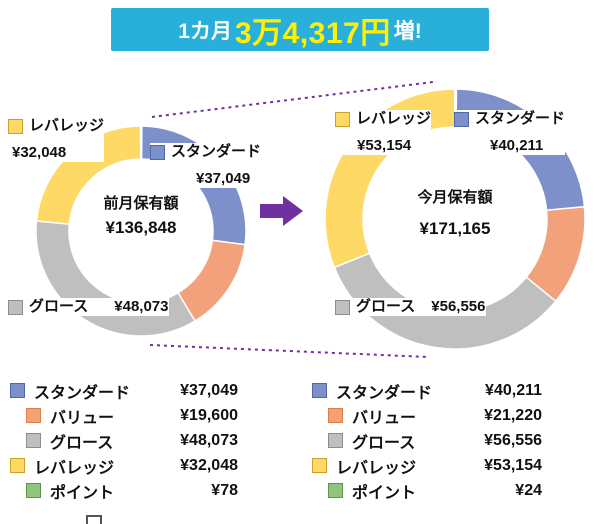 The width and height of the screenshot is (600, 524). Describe the element at coordinates (383, 132) in the screenshot. I see `current-leverage-callout: レバレッジ ¥53,154` at that location.